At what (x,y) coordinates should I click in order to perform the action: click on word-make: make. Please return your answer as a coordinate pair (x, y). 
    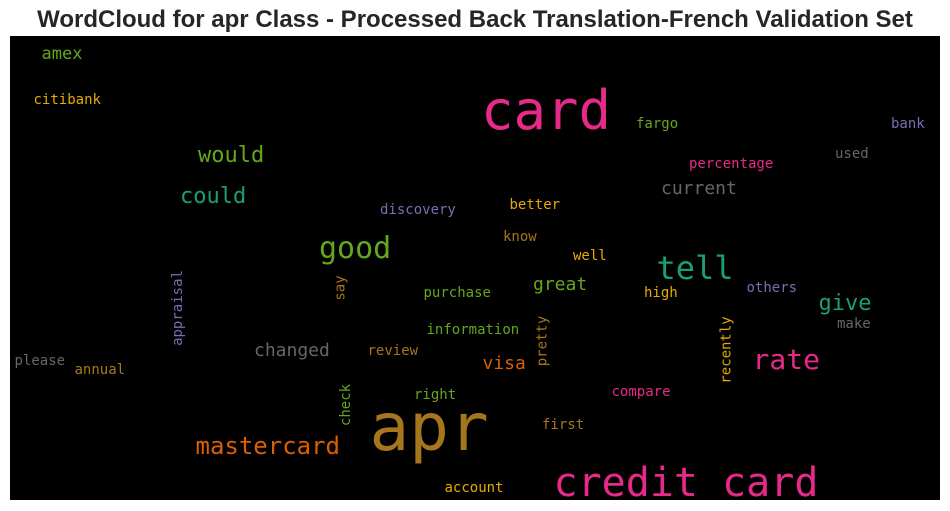
    Looking at the image, I should click on (854, 324).